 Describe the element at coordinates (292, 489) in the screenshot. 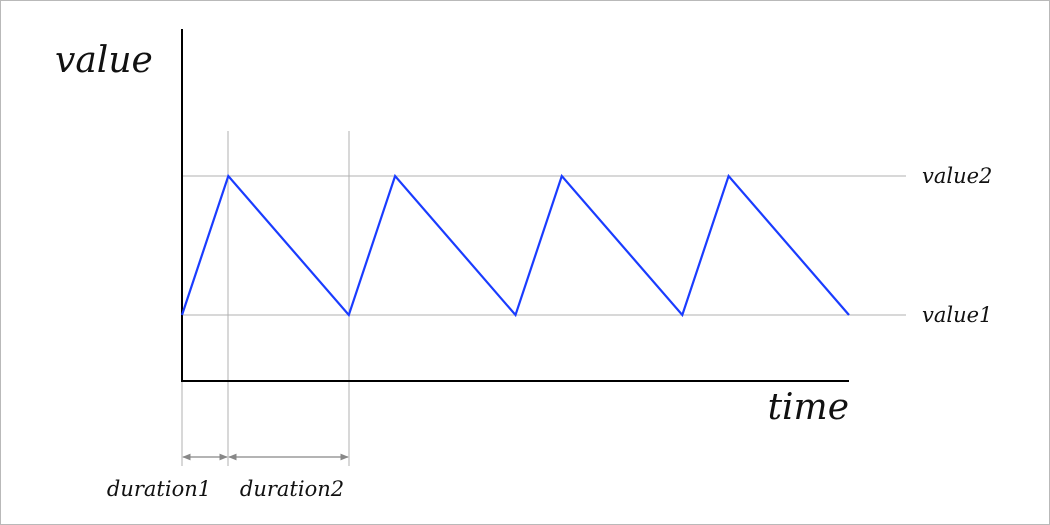

I see `duration2-label: duration2` at that location.